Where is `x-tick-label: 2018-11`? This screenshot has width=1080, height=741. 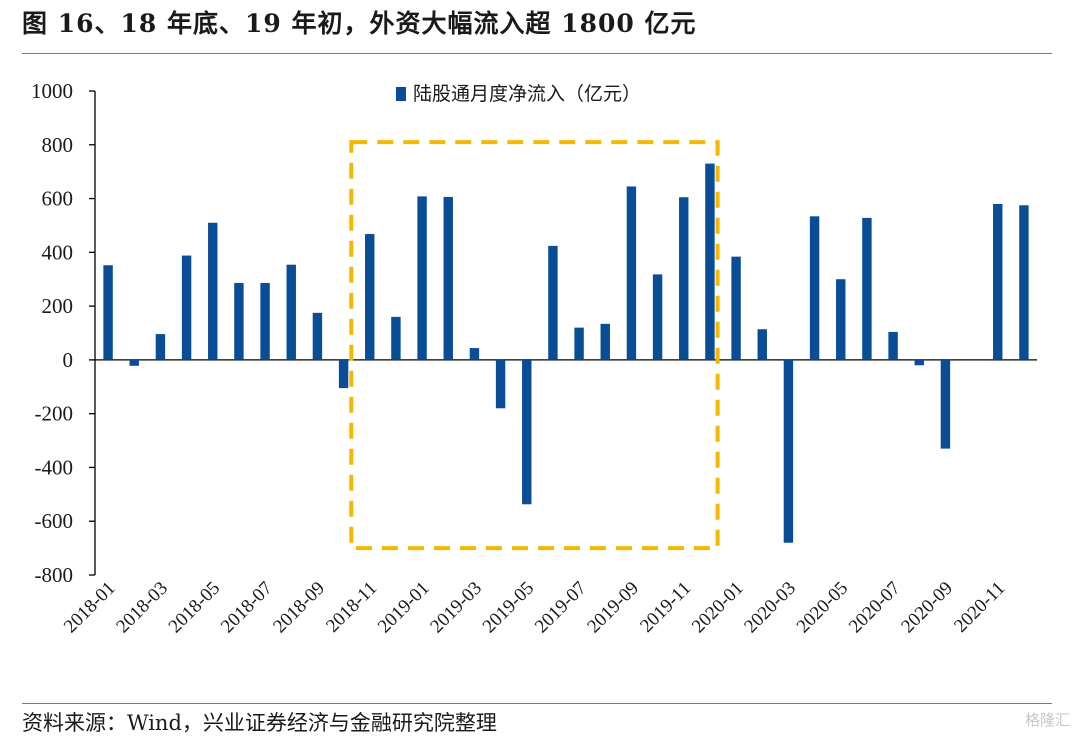
x-tick-label: 2018-11 is located at coordinates (351, 607).